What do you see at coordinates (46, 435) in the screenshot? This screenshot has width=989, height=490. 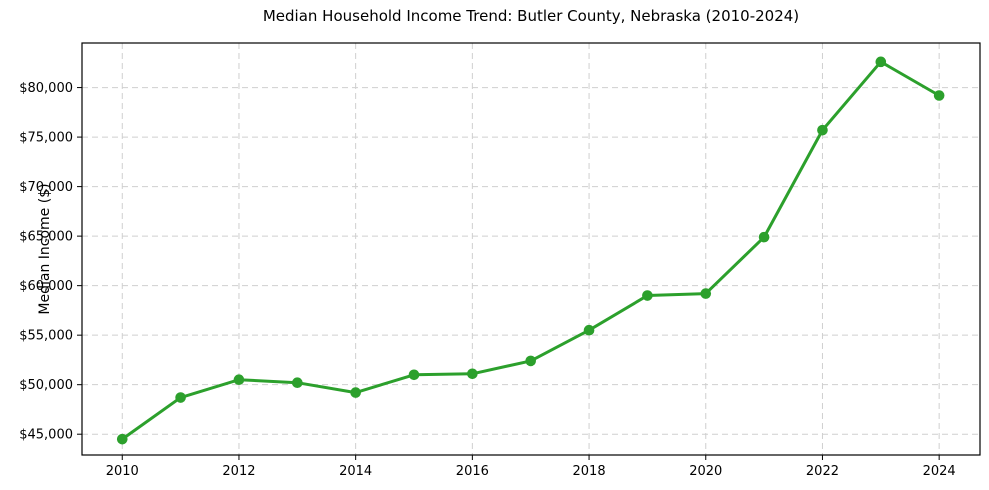 I see `y-tick-label: $45,000` at bounding box center [46, 435].